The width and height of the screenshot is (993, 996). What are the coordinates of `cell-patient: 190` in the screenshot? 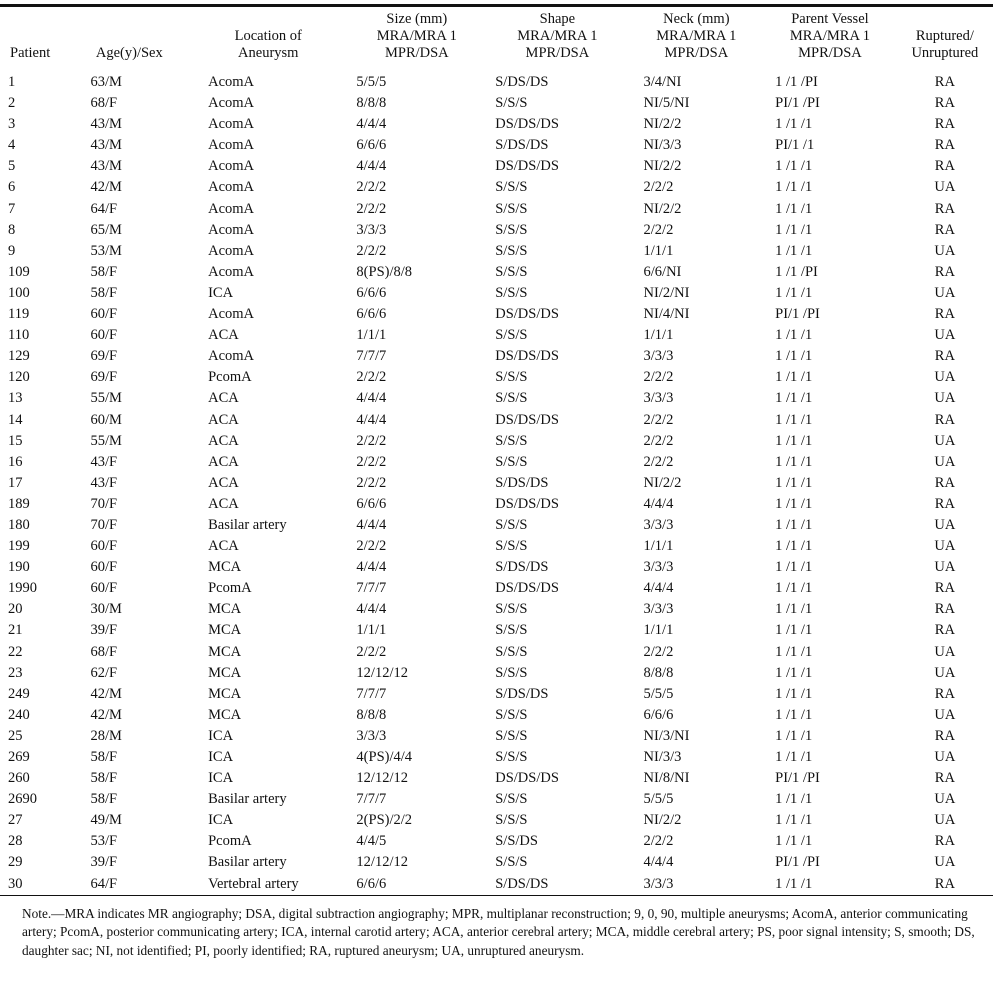 It's located at (19, 567).